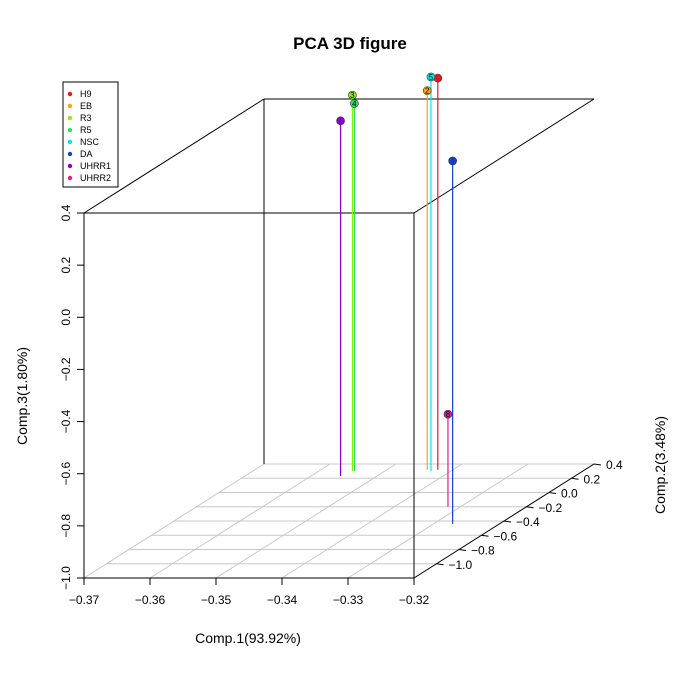 Image resolution: width=700 pixels, height=700 pixels. I want to click on x-tick-label: −0.35, so click(216, 600).